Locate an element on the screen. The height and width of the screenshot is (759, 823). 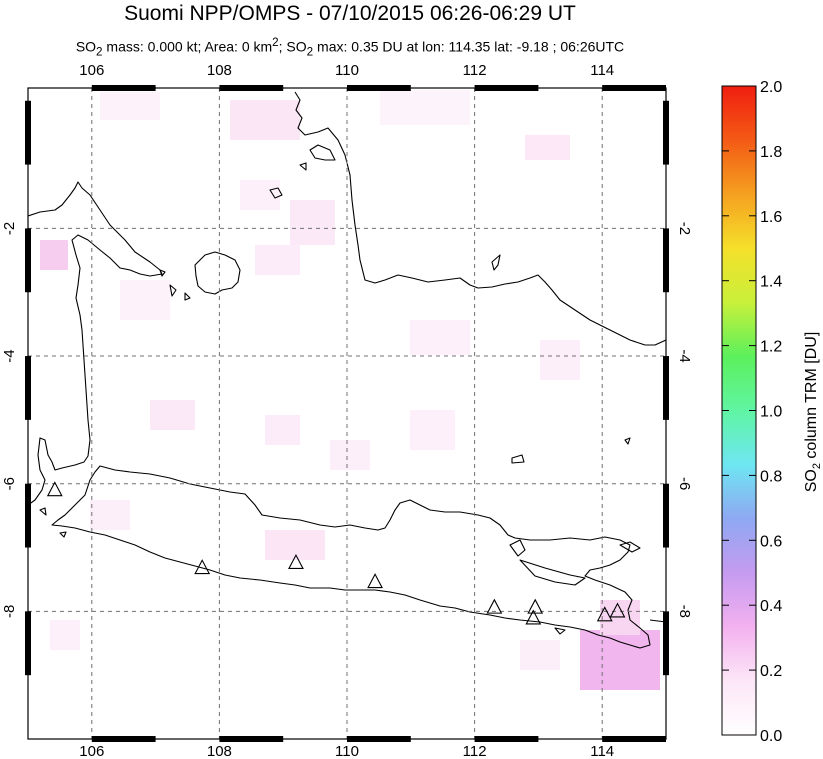
colorbar-tick-label: 2.0 is located at coordinates (771, 87).